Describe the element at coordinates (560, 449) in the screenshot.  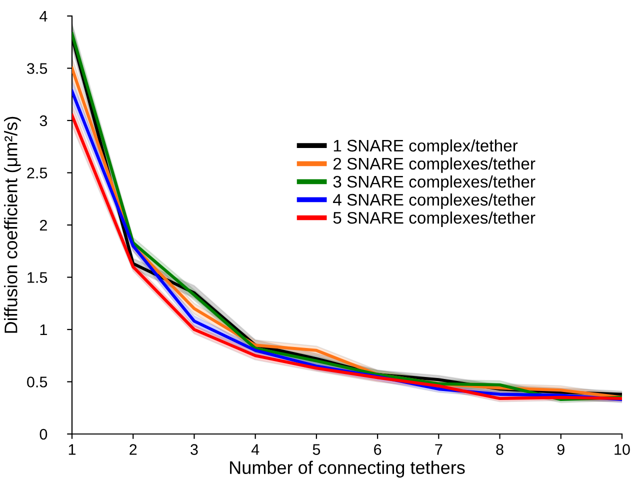
I see `x-tick-label: 9` at that location.